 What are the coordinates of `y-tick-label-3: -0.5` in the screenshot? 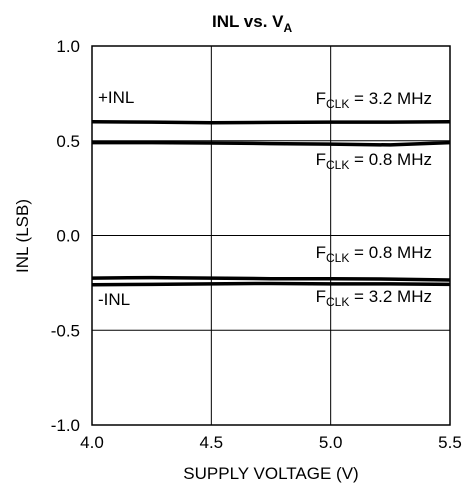 It's located at (65, 330).